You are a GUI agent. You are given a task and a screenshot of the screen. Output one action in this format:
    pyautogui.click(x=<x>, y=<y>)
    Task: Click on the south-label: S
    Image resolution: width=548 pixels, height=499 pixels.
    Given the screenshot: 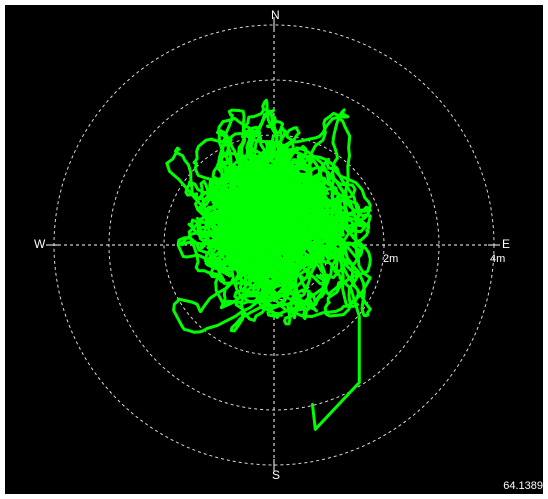 What is the action you would take?
    pyautogui.click(x=276, y=475)
    